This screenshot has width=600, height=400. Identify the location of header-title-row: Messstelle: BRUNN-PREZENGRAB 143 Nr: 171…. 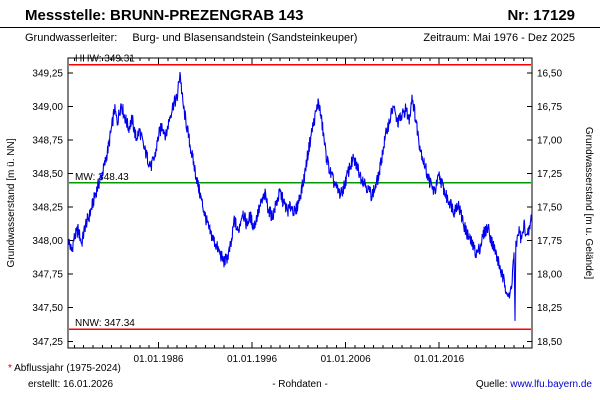
(300, 13).